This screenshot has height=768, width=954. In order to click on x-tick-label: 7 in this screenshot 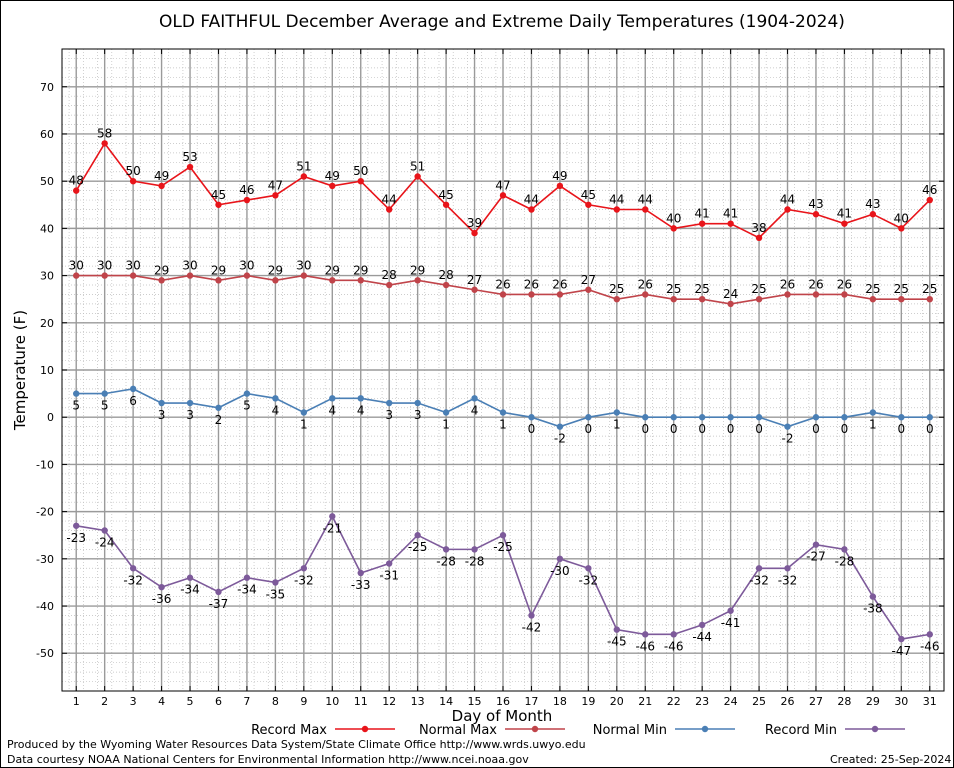, I will do `click(246, 701)`.